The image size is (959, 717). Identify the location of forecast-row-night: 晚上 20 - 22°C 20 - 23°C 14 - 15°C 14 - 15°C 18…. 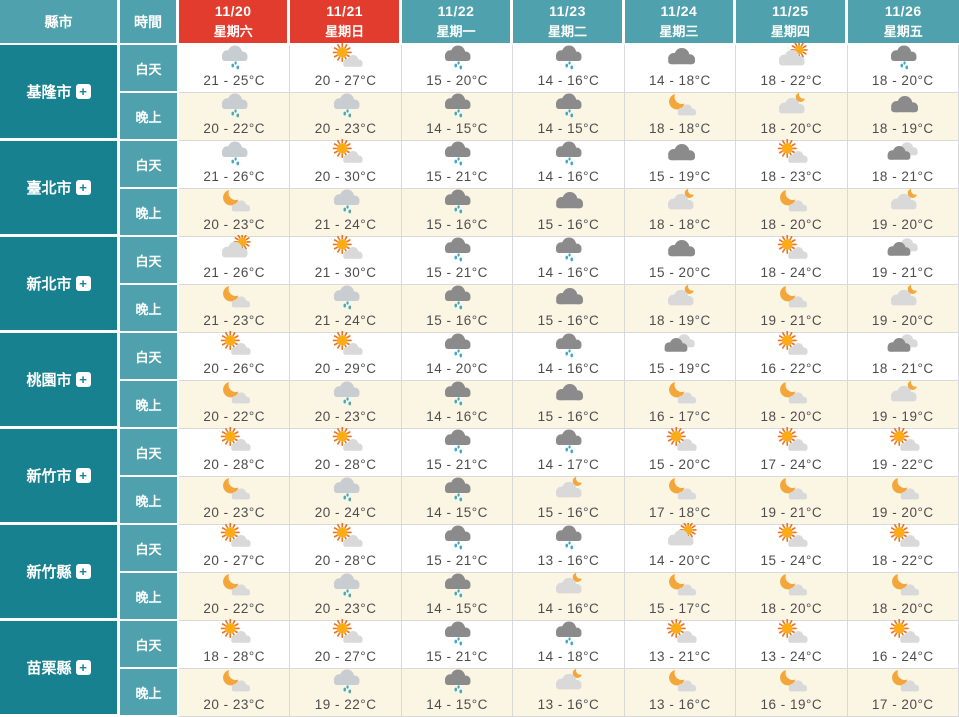
(479, 117).